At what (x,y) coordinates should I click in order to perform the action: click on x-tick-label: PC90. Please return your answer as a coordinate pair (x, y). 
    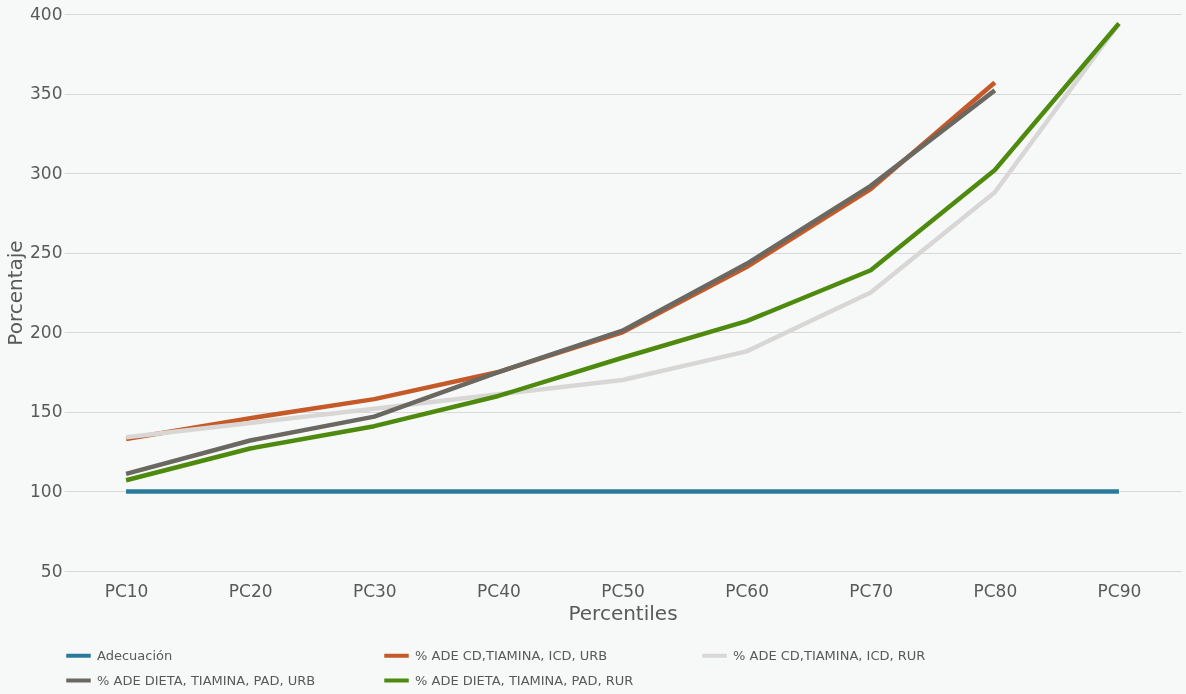
    Looking at the image, I should click on (1119, 590).